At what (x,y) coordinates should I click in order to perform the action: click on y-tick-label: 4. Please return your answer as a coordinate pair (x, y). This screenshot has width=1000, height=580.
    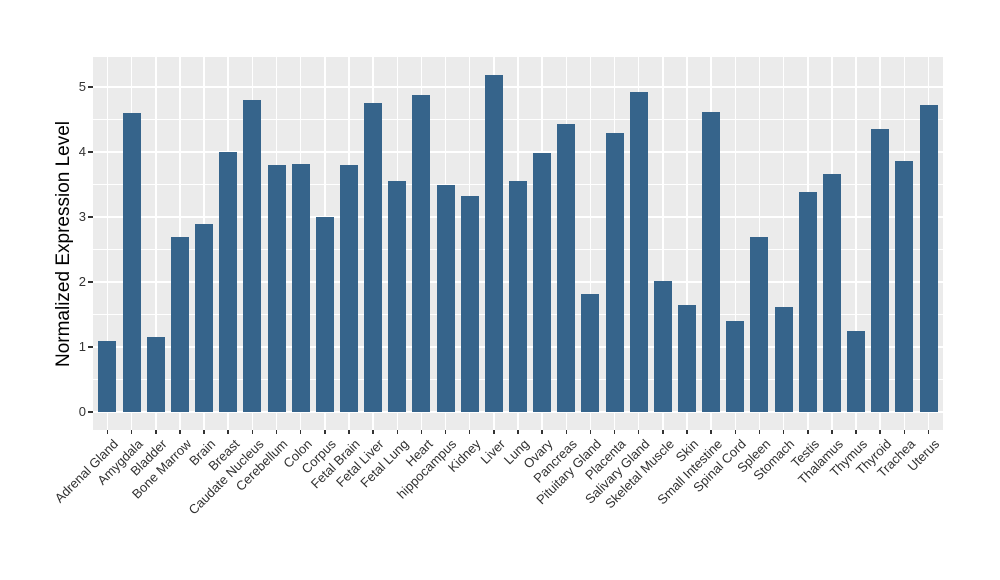
    Looking at the image, I should click on (82, 151).